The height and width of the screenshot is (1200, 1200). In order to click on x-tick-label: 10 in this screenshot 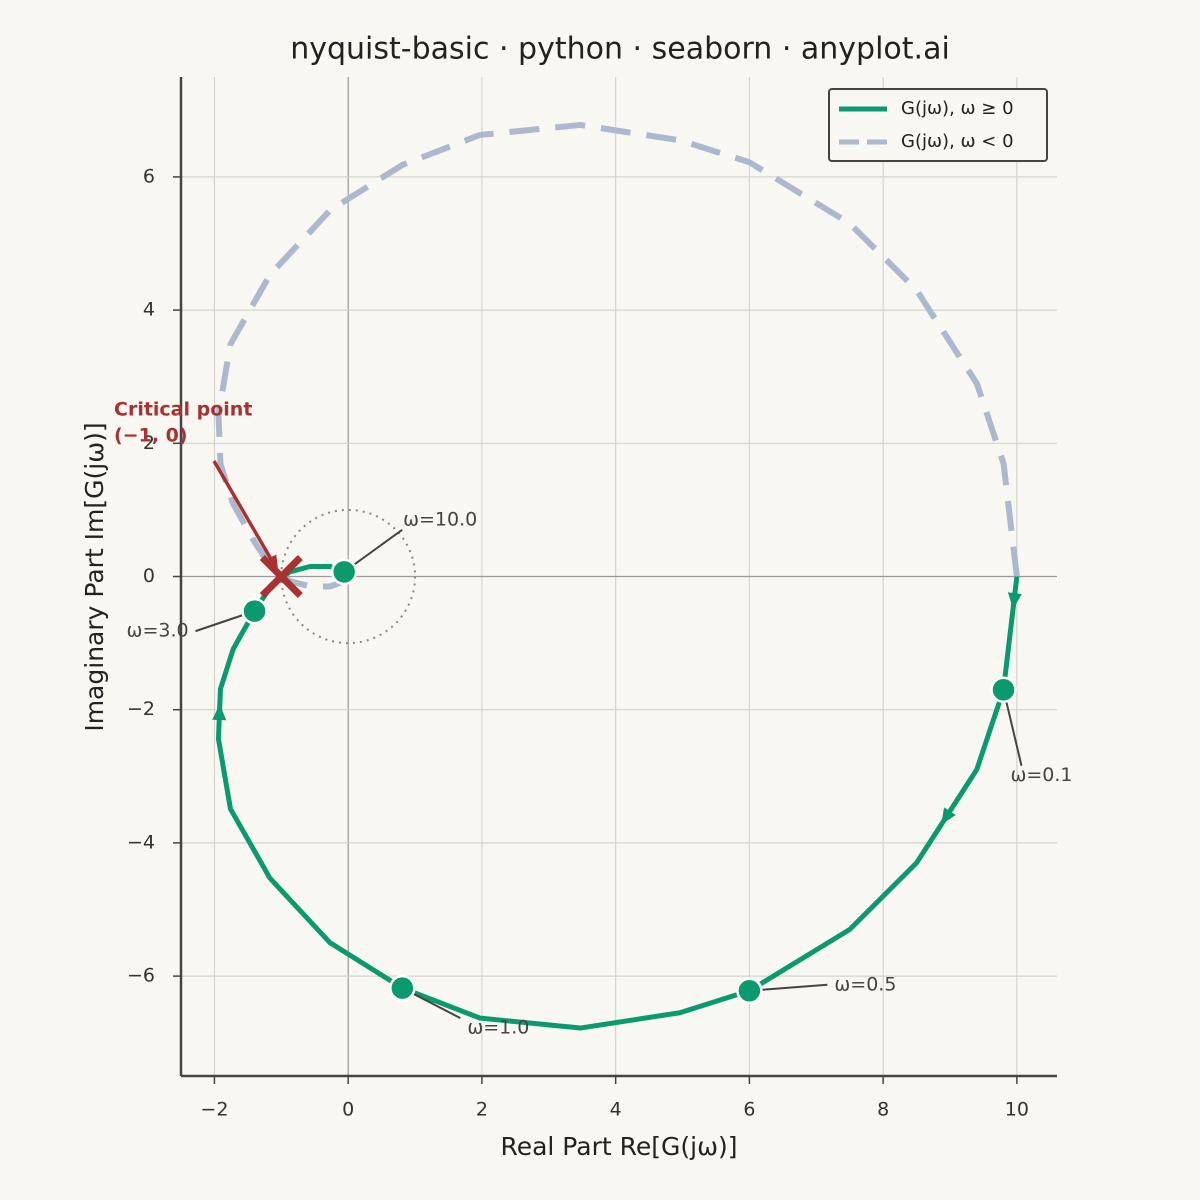, I will do `click(1017, 1110)`.